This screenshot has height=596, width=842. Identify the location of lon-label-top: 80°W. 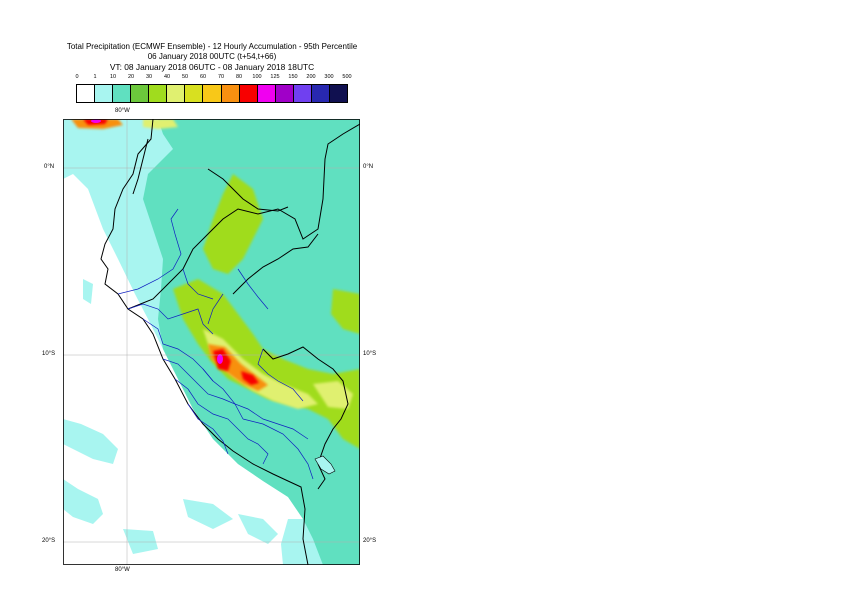
(122, 111).